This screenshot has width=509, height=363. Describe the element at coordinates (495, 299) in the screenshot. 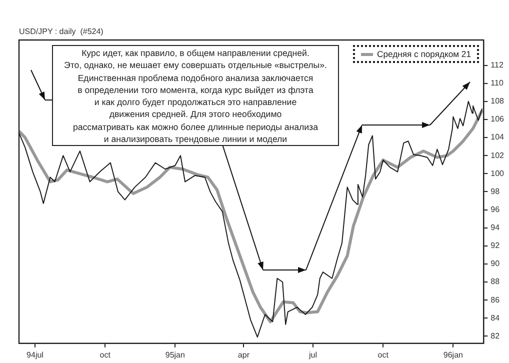

I see `y-tick-label: 86` at that location.